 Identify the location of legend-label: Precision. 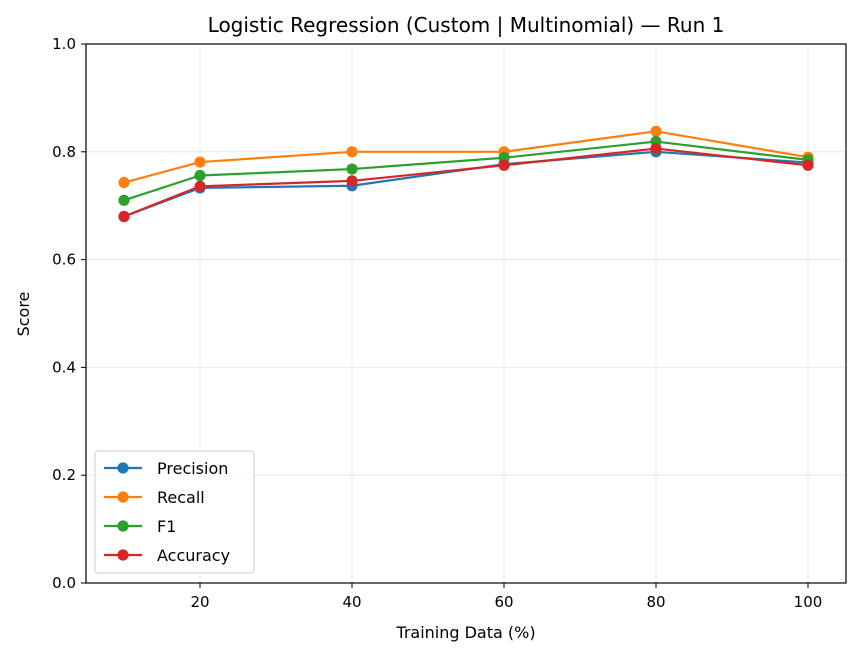
(192, 468).